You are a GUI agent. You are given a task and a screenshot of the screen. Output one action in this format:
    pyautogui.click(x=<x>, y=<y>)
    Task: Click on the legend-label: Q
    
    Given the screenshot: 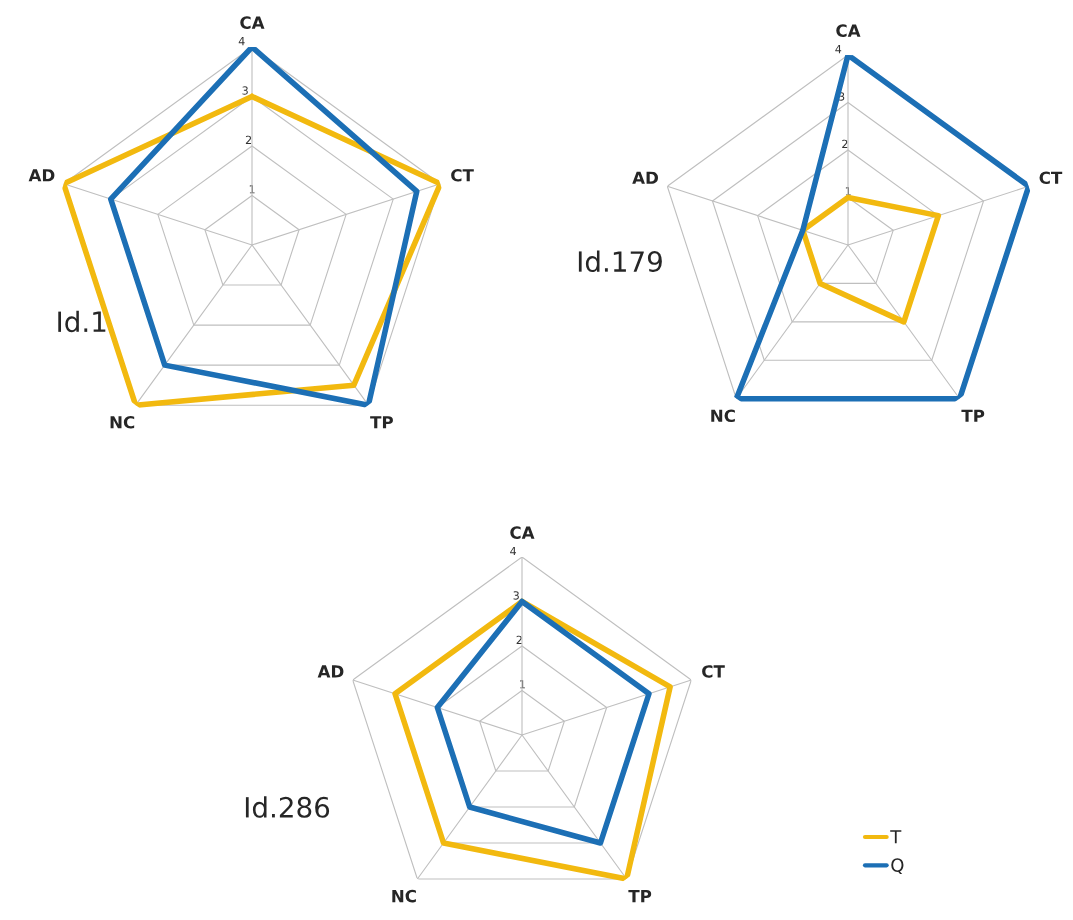 What is the action you would take?
    pyautogui.click(x=897, y=866)
    